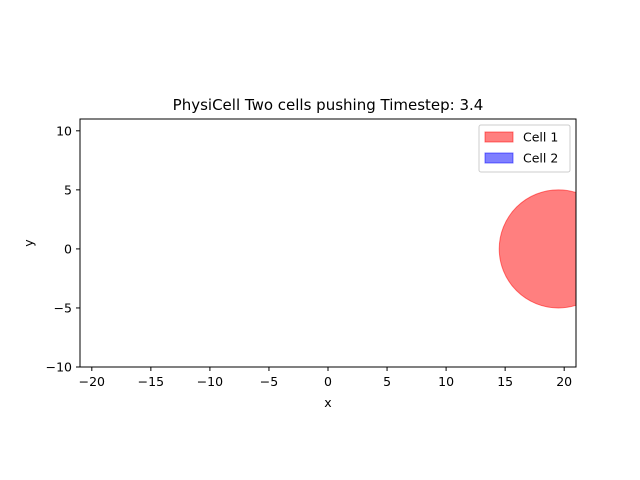  What do you see at coordinates (92, 381) in the screenshot?
I see `x-tick-label: −20` at bounding box center [92, 381].